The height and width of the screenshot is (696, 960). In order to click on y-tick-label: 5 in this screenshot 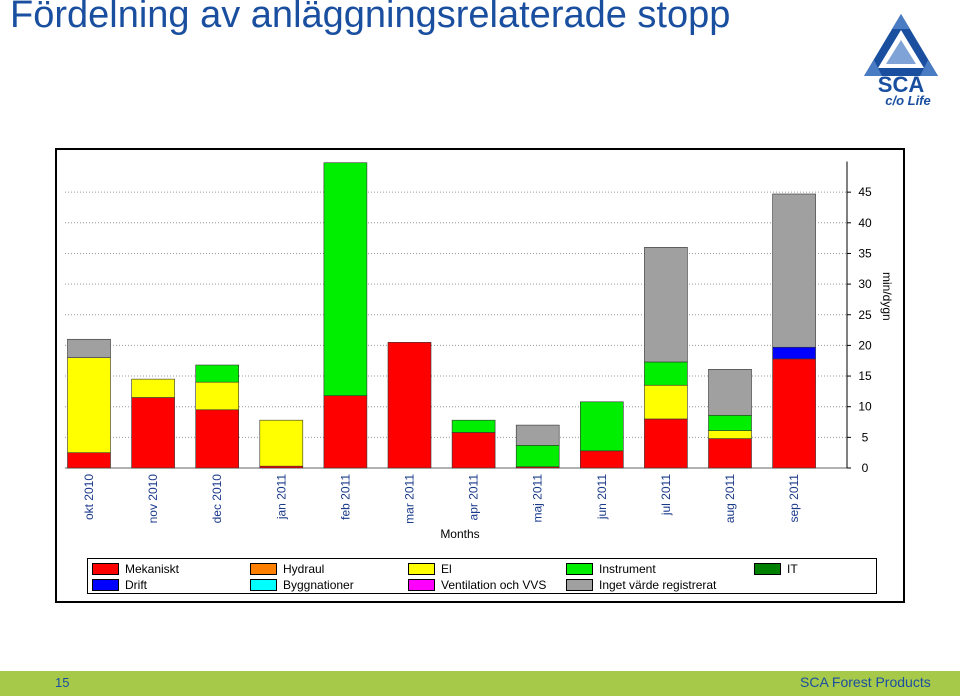, I will do `click(865, 437)`.